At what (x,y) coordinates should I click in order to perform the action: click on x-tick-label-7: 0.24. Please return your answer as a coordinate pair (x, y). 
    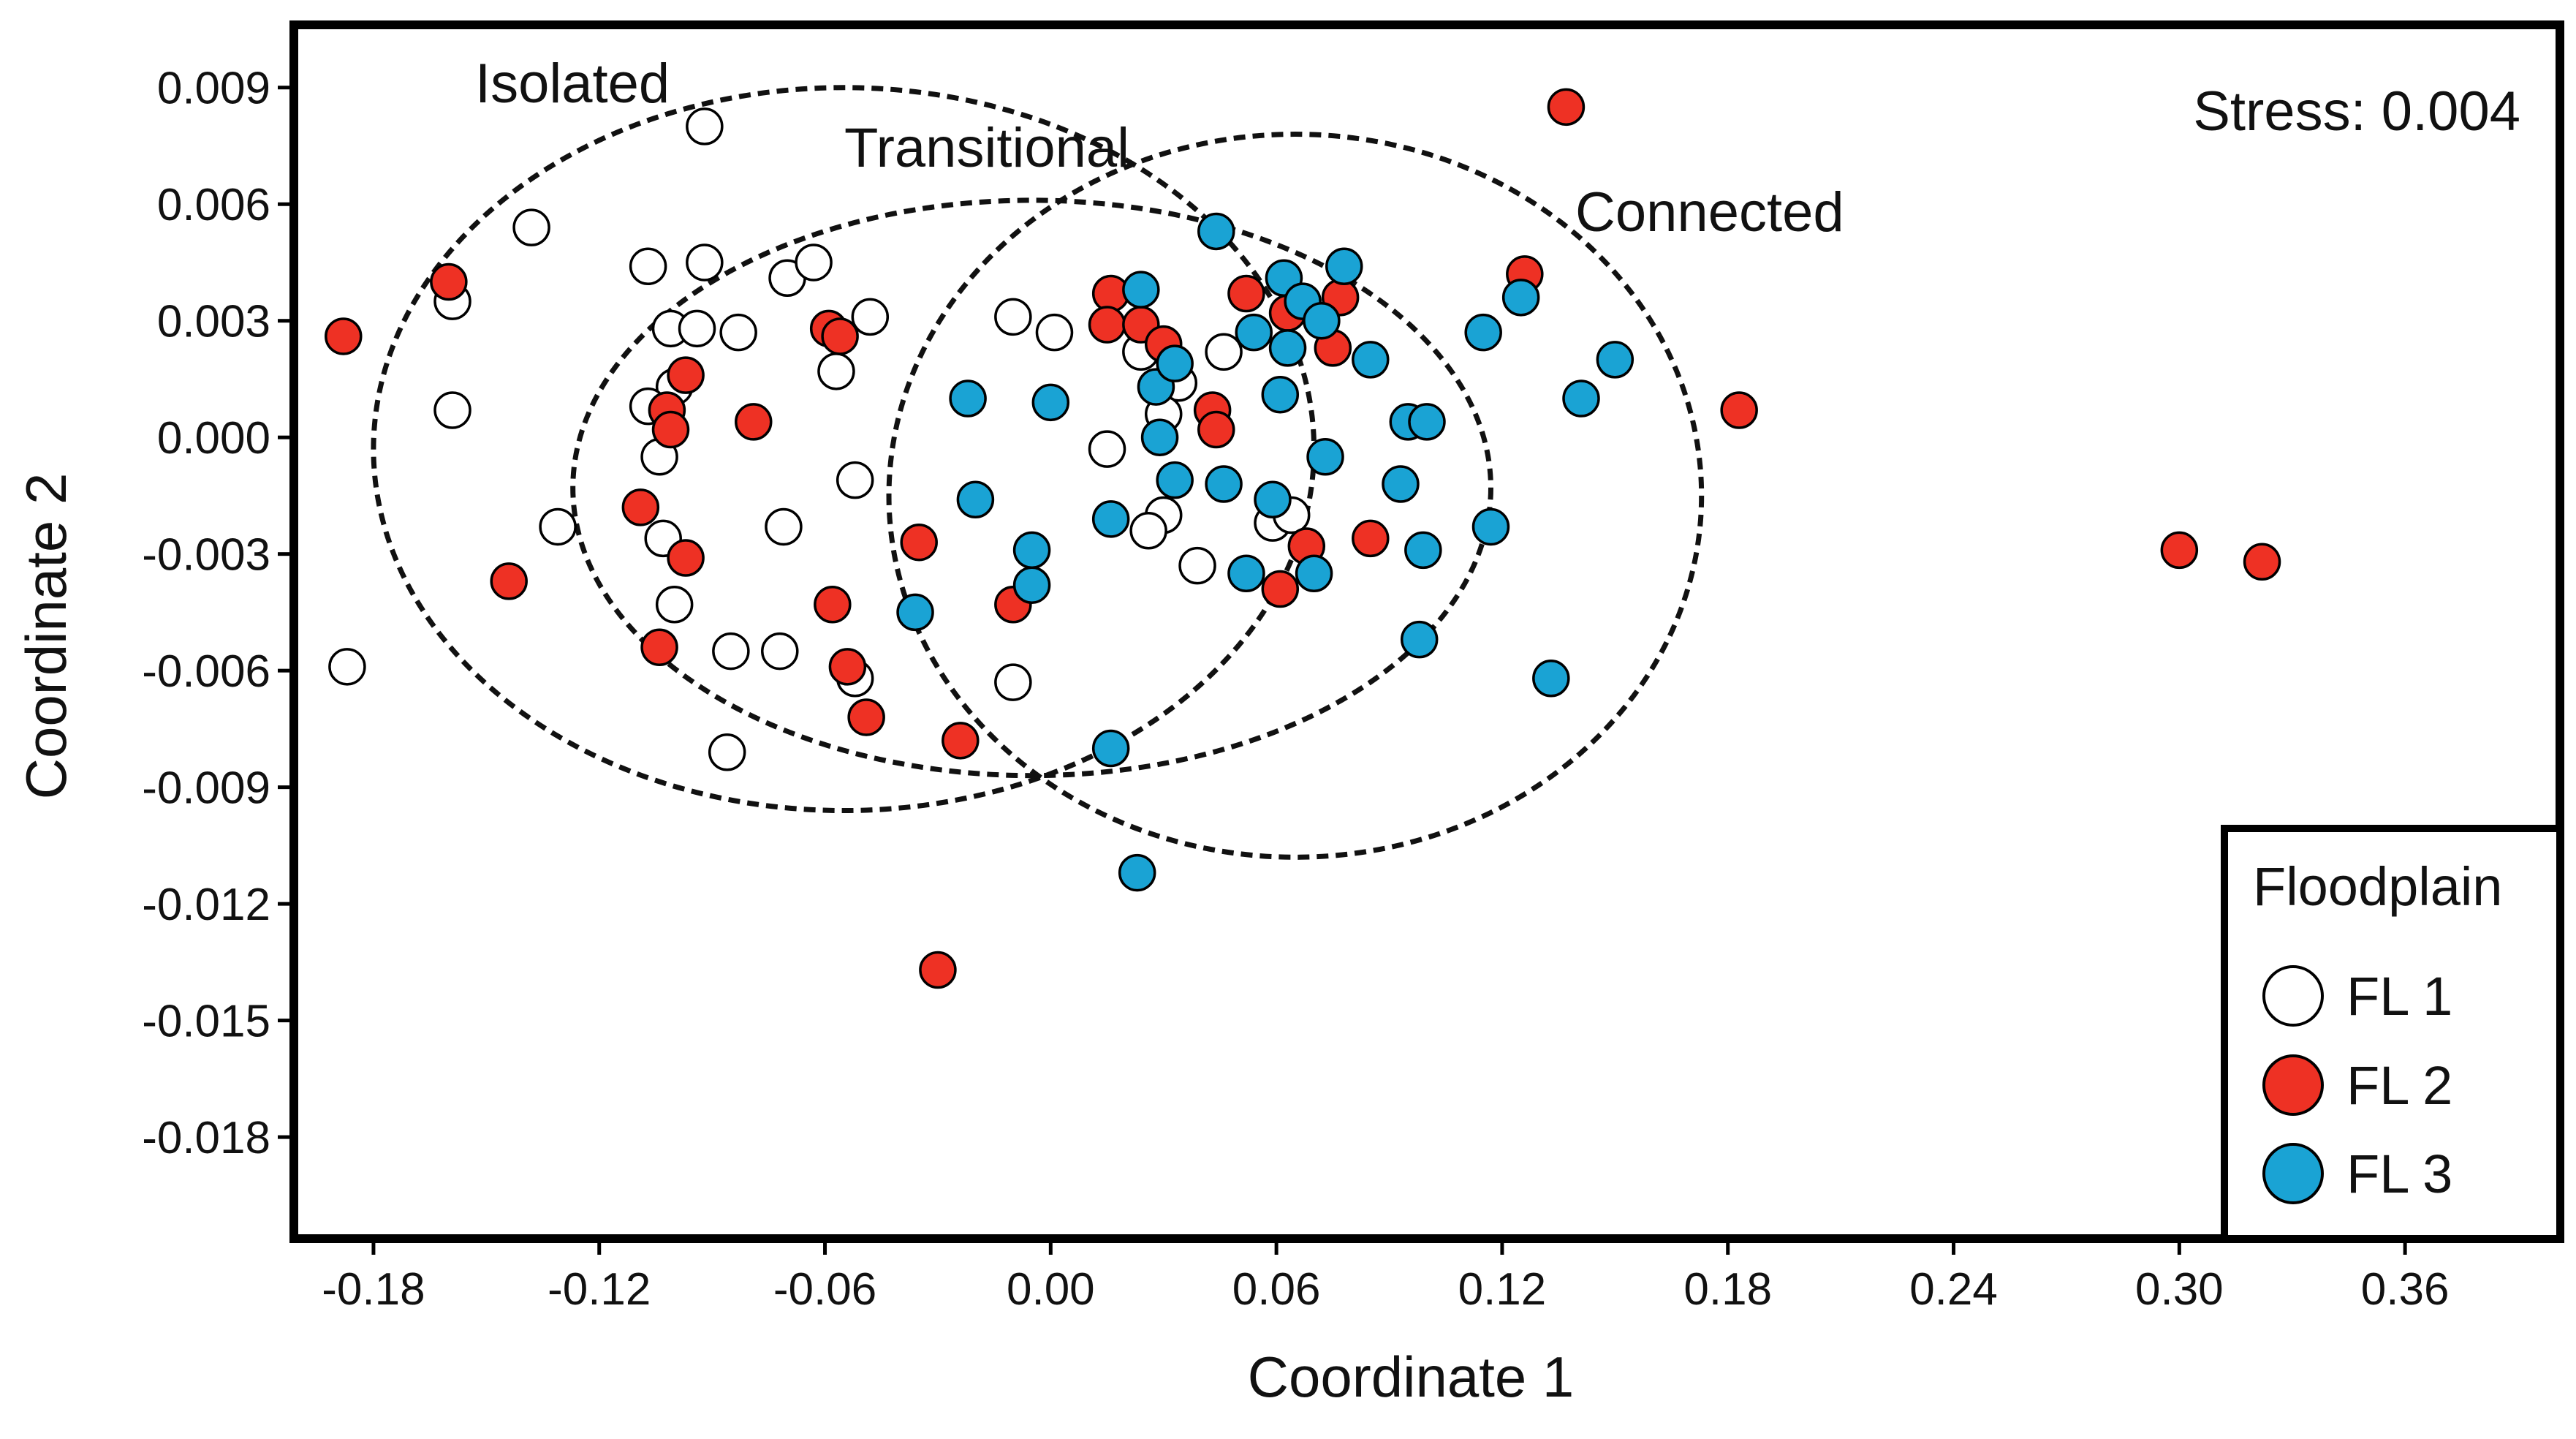
    Looking at the image, I should click on (1953, 1289).